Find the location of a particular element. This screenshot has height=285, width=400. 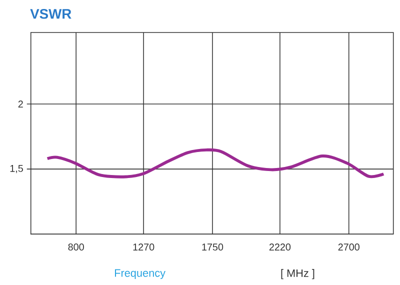

x-tick-label: 1270 is located at coordinates (143, 247).